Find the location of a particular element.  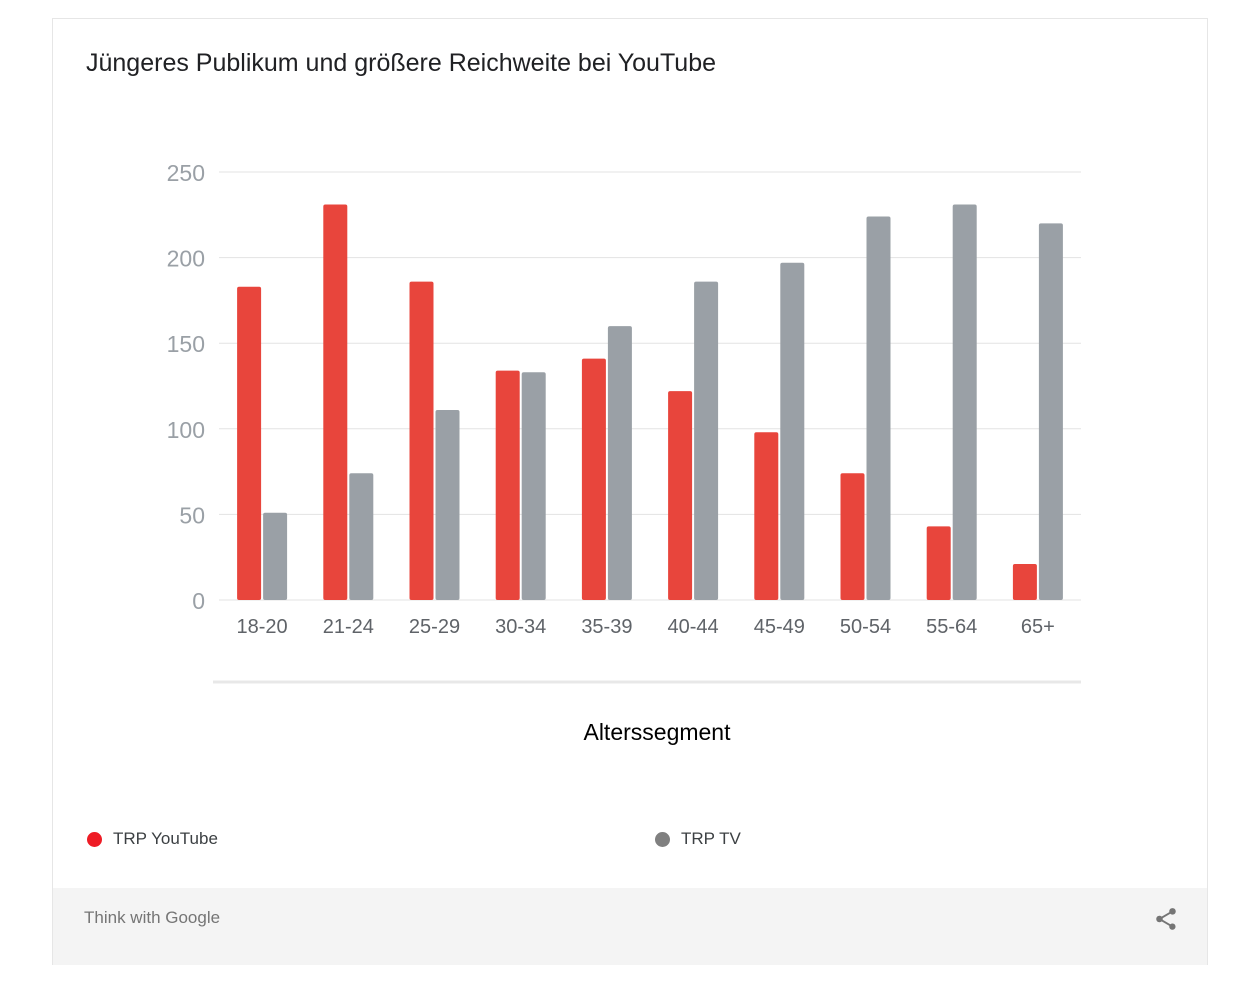

x-tick-label: 45-49 is located at coordinates (779, 627).